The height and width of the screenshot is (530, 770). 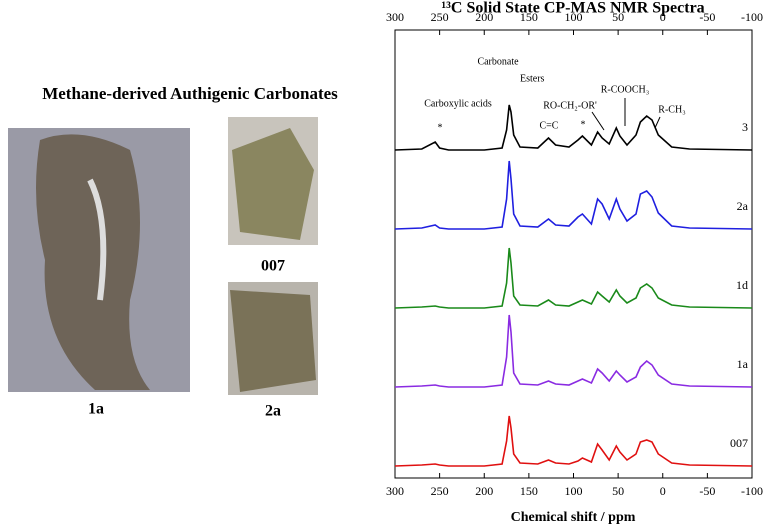 What do you see at coordinates (618, 491) in the screenshot?
I see `x-tick-label: 50` at bounding box center [618, 491].